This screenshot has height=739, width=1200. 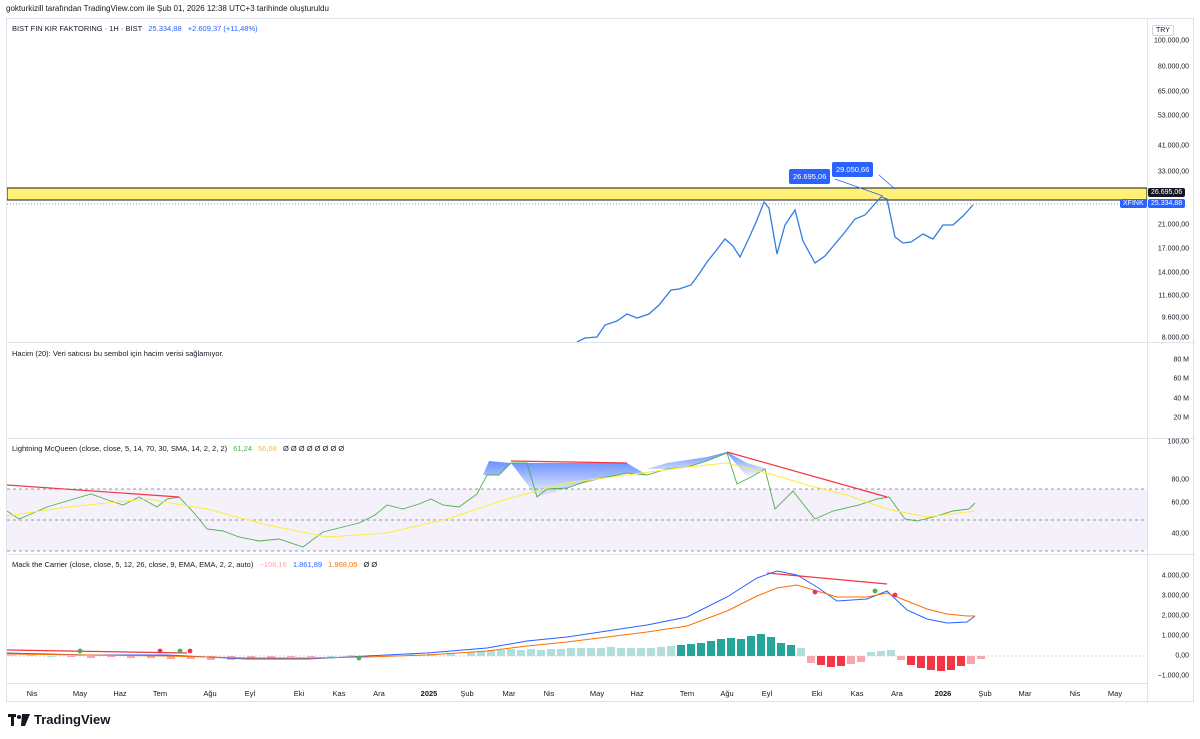 What do you see at coordinates (1180, 503) in the screenshot?
I see `lightning-tick: 60,00` at bounding box center [1180, 503].